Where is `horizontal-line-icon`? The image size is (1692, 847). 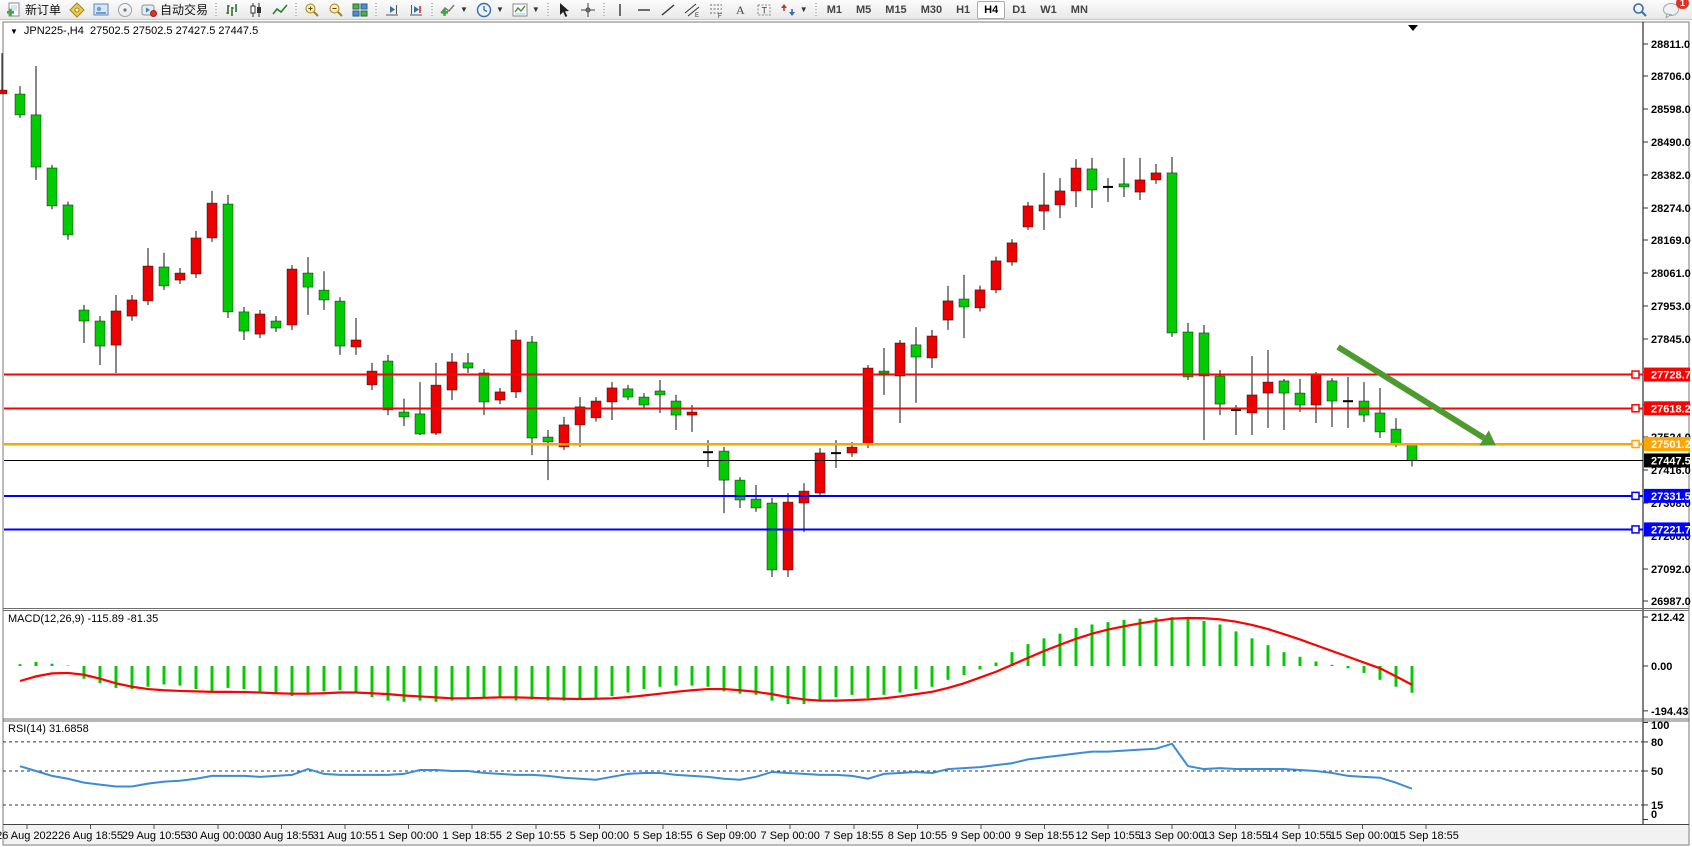
horizontal-line-icon is located at coordinates (643, 9).